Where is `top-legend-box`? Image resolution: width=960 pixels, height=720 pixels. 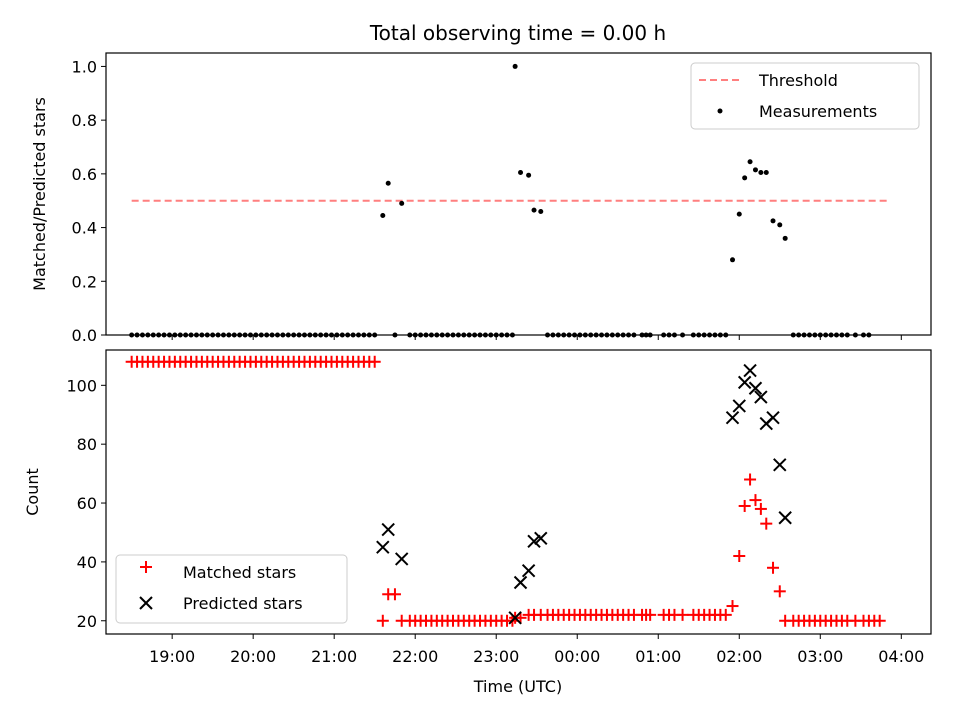 top-legend-box is located at coordinates (805, 96).